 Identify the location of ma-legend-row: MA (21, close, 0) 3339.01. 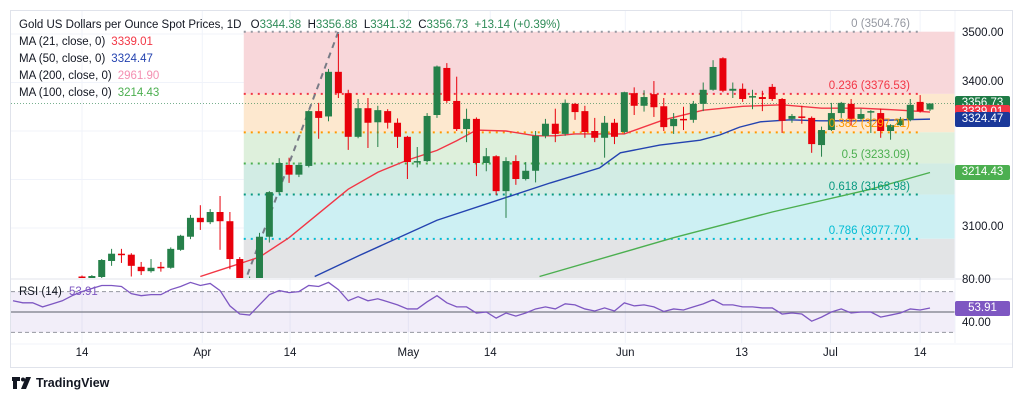
(289, 42).